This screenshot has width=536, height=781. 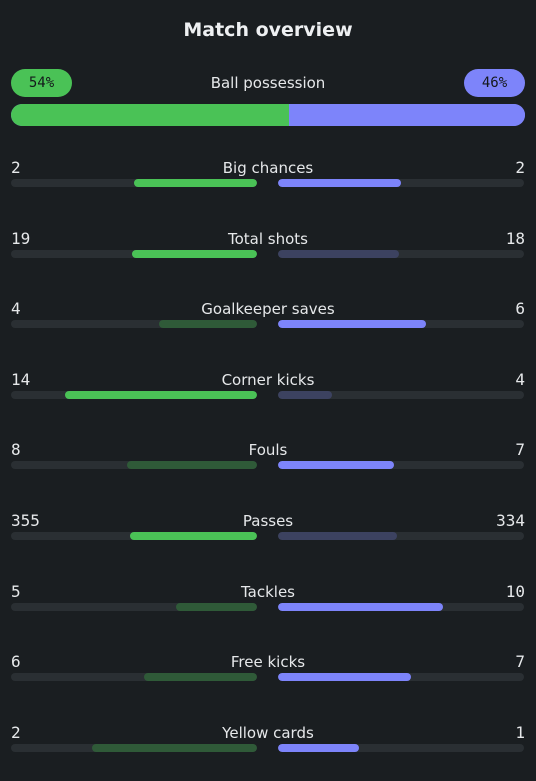 What do you see at coordinates (268, 319) in the screenshot?
I see `stat-row: 4 Goalkeeper saves 6` at bounding box center [268, 319].